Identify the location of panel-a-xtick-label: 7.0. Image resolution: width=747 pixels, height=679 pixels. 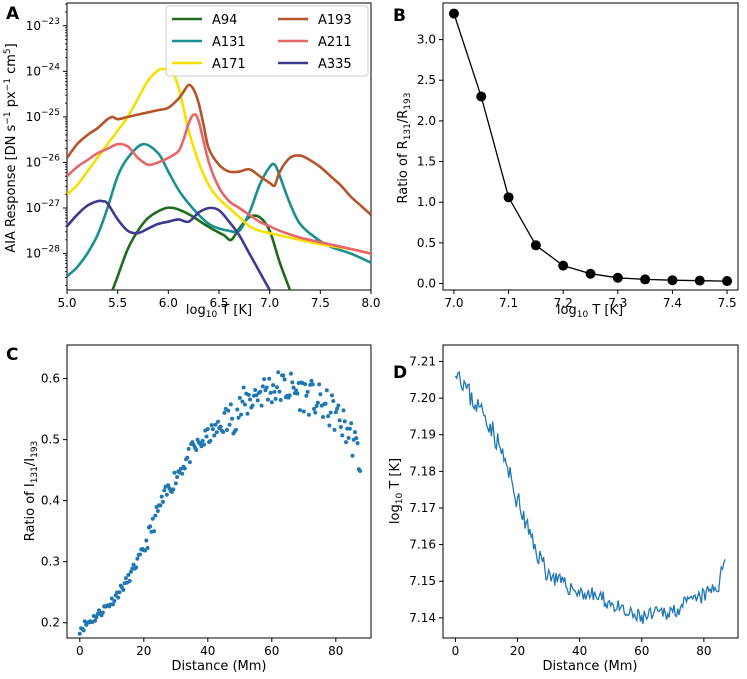
(269, 303).